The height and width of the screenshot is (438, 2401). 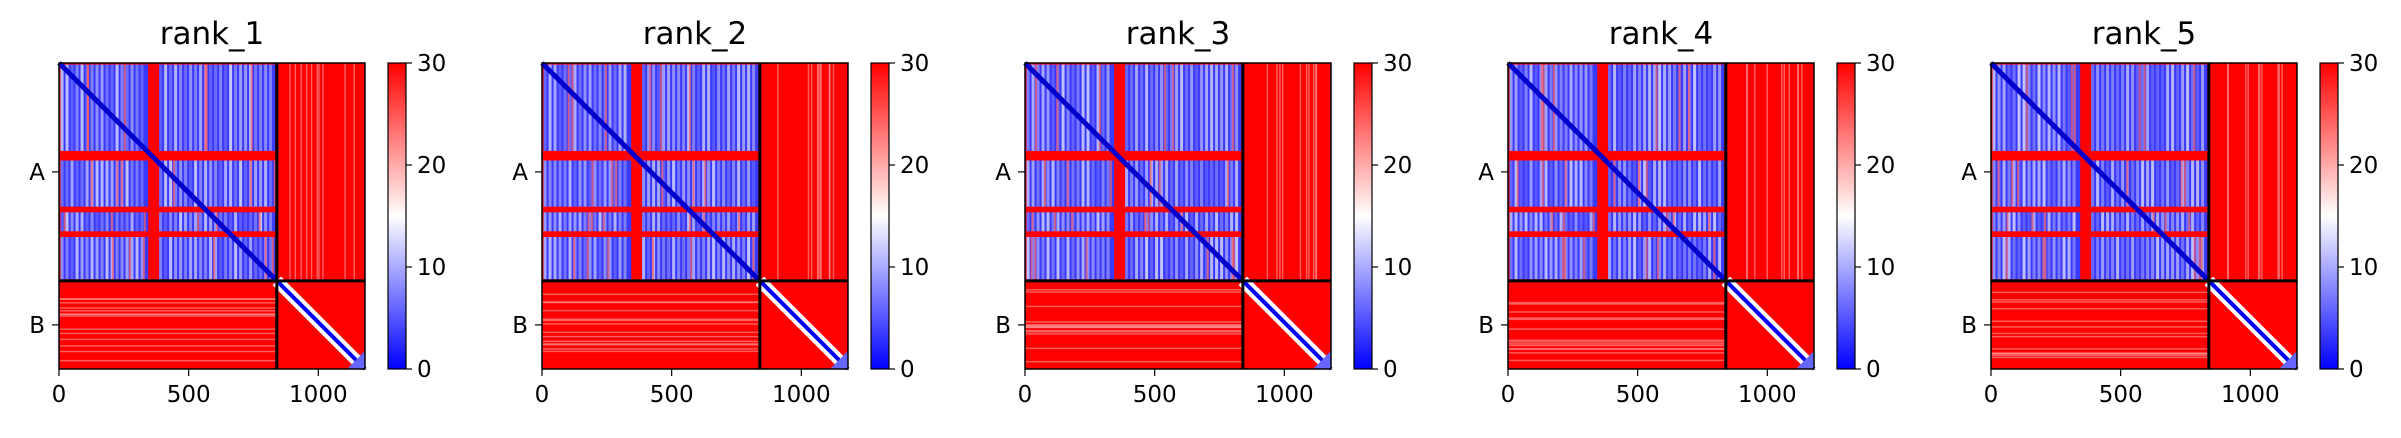 What do you see at coordinates (2121, 395) in the screenshot?
I see `x-tick-label: 500` at bounding box center [2121, 395].